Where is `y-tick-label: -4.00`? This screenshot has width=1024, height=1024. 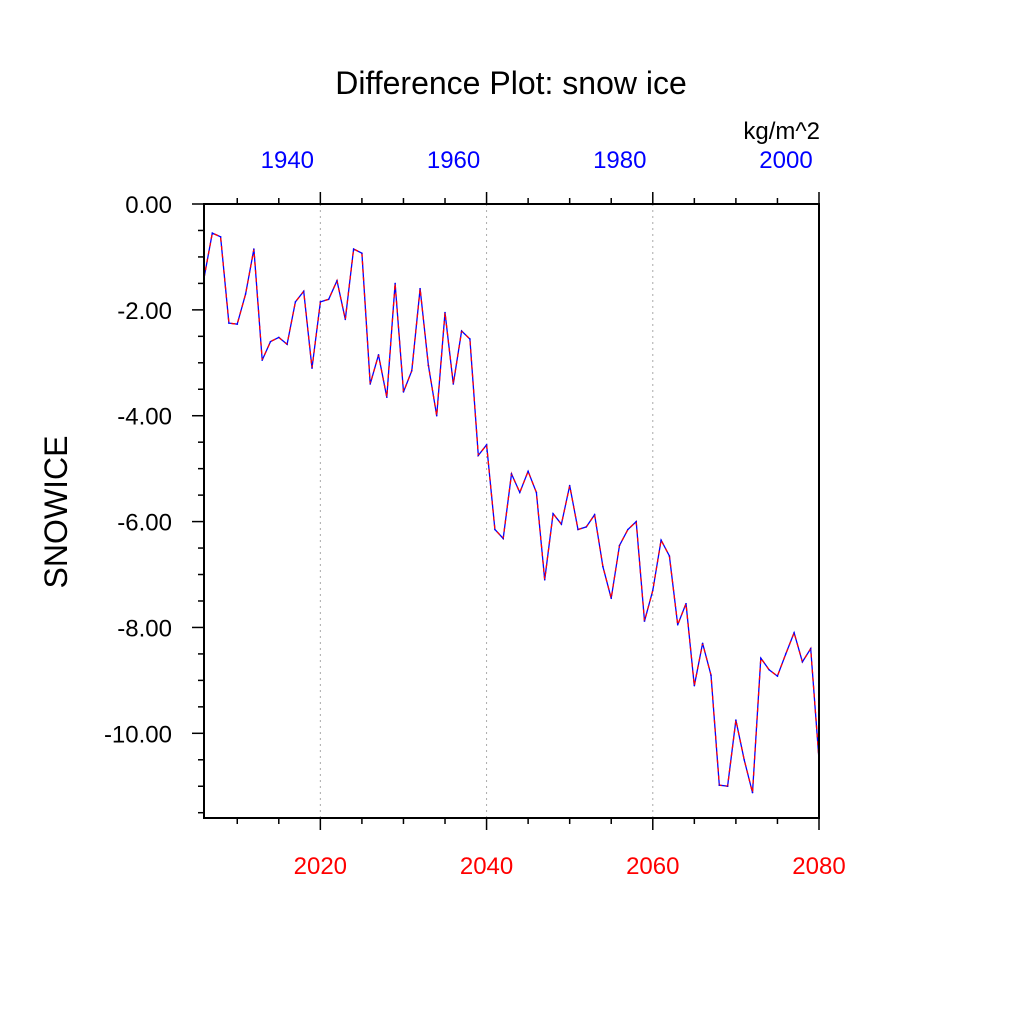 y-tick-label: -4.00 is located at coordinates (144, 417).